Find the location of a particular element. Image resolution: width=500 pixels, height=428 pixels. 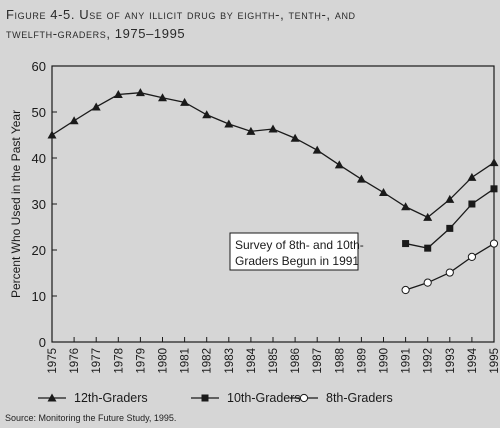

x-tick-label: 1977 is located at coordinates (97, 361).